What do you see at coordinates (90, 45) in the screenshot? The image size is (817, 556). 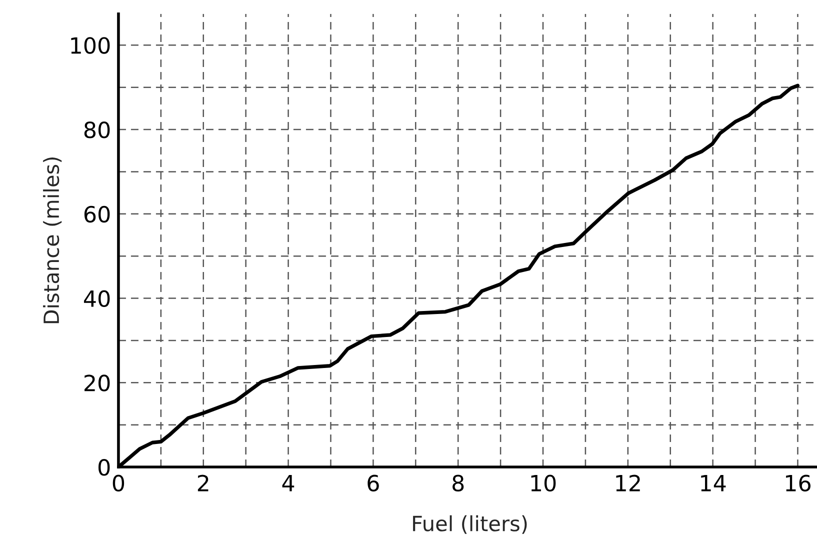 I see `y-tick-label: 100` at bounding box center [90, 45].